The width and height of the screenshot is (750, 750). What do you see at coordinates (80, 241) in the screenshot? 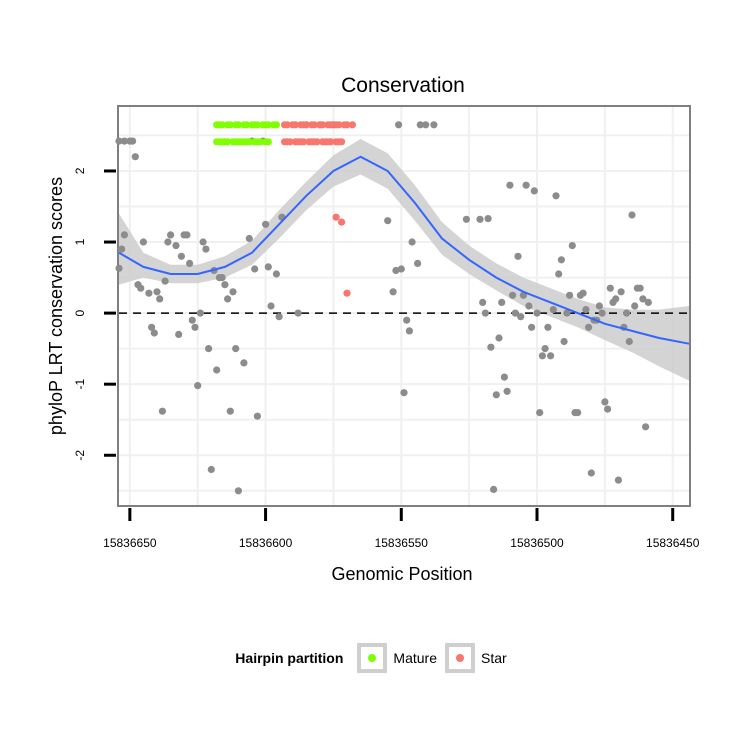
I see `y-tick-label: 1` at bounding box center [80, 241].